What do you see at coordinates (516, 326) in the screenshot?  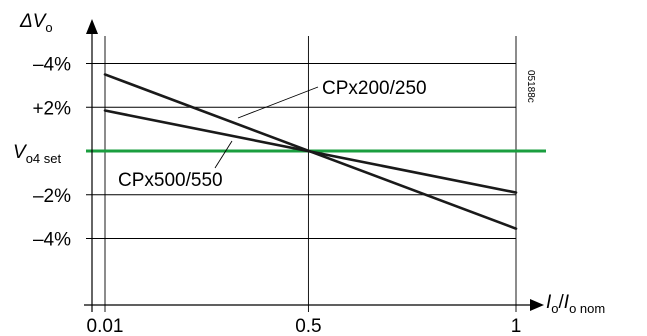 I see `x-tick-label: 1` at bounding box center [516, 326].